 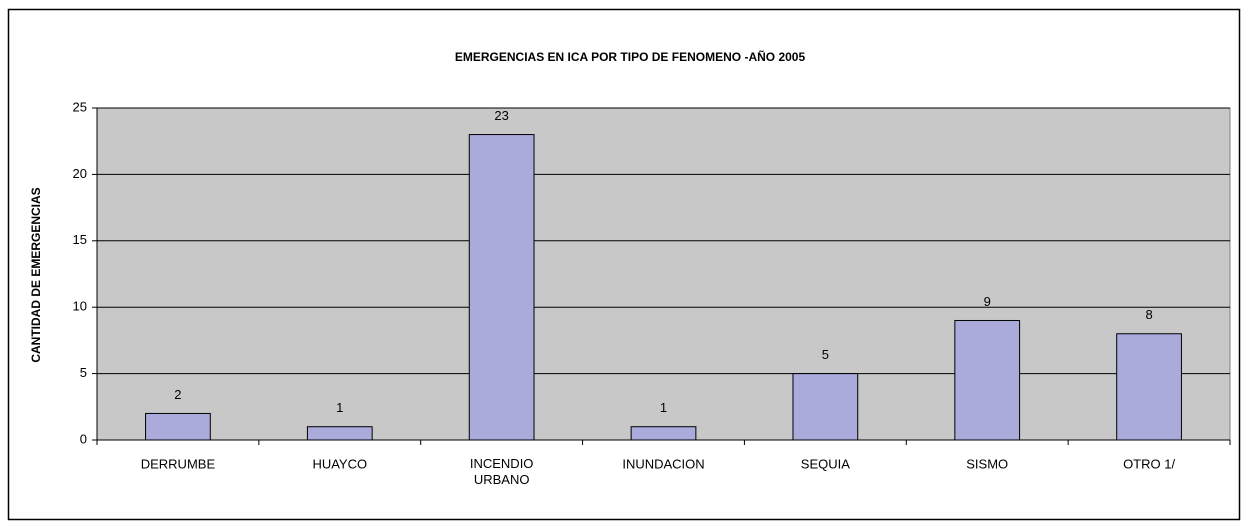 What do you see at coordinates (36, 274) in the screenshot?
I see `y-axis-label: CANTIDAD DE EMERGENCIAS` at bounding box center [36, 274].